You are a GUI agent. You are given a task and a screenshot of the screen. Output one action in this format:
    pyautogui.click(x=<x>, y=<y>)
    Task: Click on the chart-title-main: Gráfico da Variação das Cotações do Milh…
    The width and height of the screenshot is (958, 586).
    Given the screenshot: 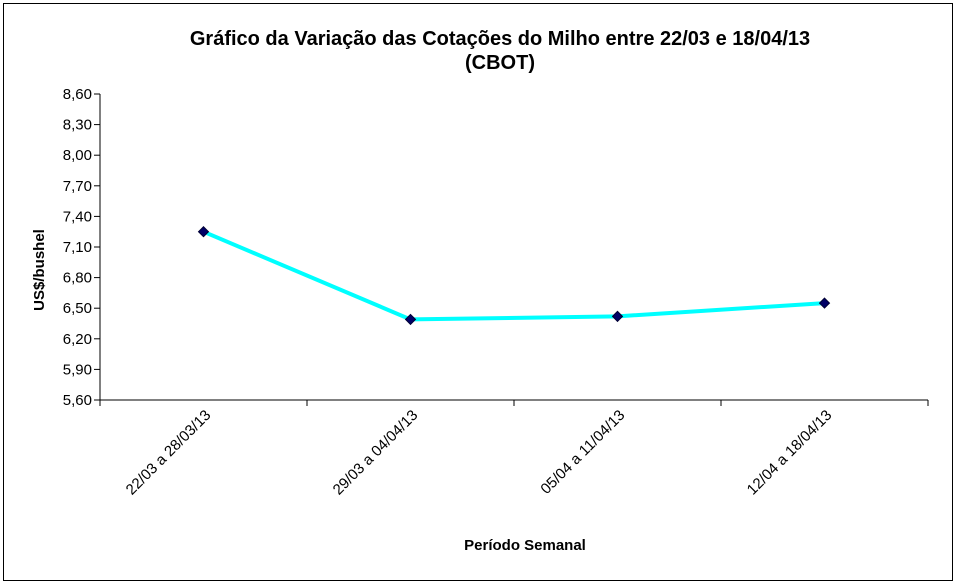 What is the action you would take?
    pyautogui.click(x=500, y=39)
    